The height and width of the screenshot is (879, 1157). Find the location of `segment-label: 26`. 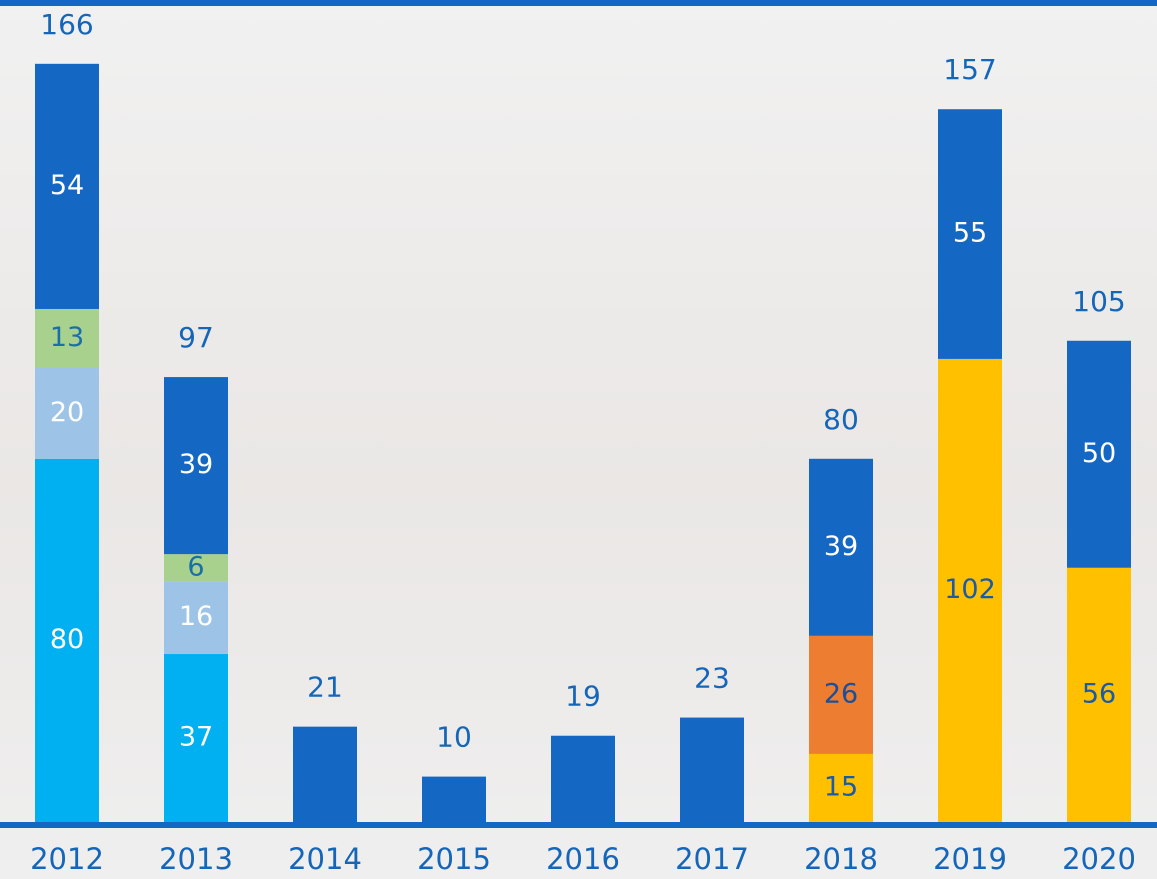

segment-label: 26 is located at coordinates (841, 693).